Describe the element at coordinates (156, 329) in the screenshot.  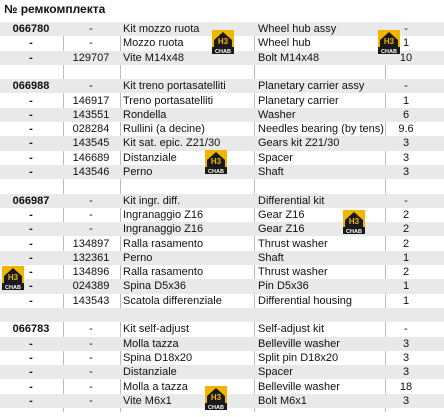
I see `table-cell: Kit self-adjust` at that location.